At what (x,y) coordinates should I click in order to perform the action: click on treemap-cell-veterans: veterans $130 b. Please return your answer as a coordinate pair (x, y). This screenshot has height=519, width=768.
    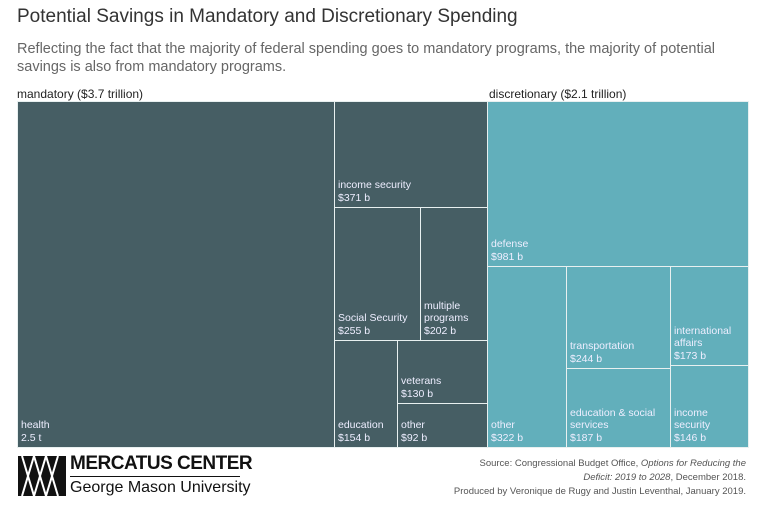
    Looking at the image, I should click on (442, 372).